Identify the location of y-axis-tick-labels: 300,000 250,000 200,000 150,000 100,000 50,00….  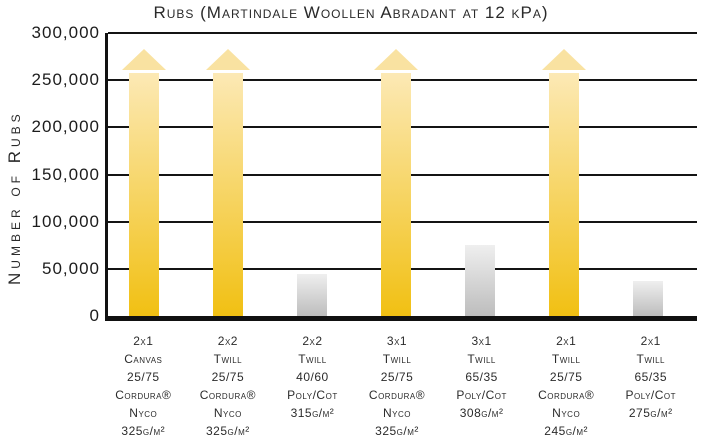
(50, 174).